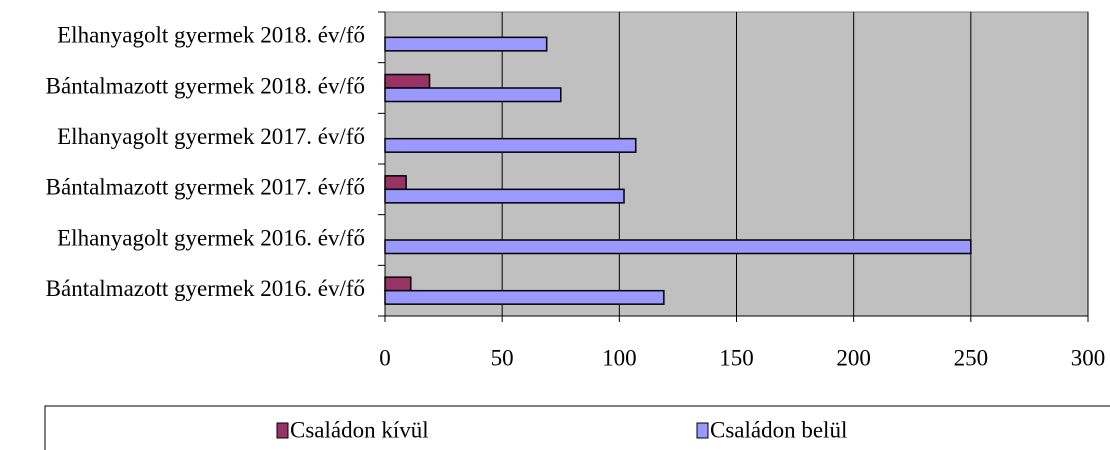 Image resolution: width=1110 pixels, height=450 pixels. Describe the element at coordinates (1088, 357) in the screenshot. I see `x-tick-label: 300` at that location.